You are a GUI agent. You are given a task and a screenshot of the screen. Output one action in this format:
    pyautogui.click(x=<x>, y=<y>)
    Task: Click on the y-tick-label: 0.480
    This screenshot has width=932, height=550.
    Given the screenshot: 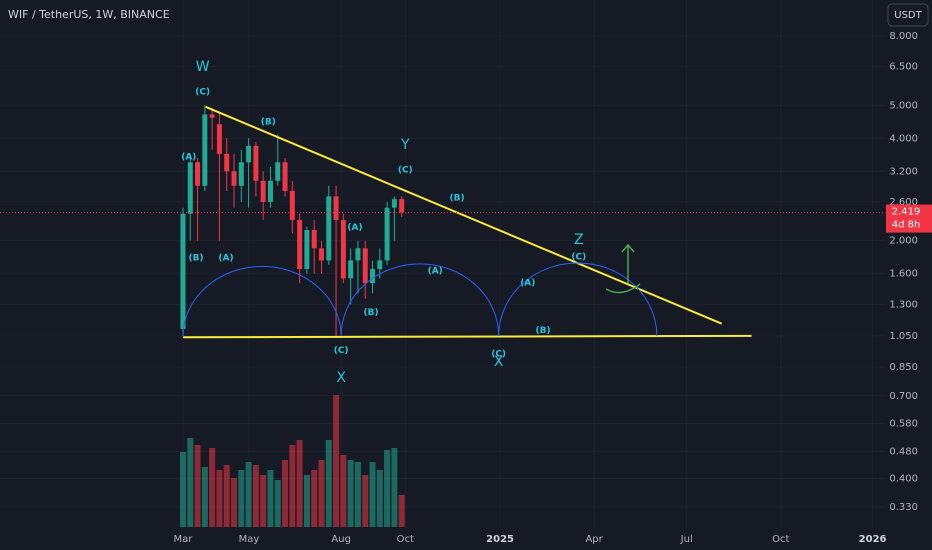 What is the action you would take?
    pyautogui.click(x=903, y=452)
    